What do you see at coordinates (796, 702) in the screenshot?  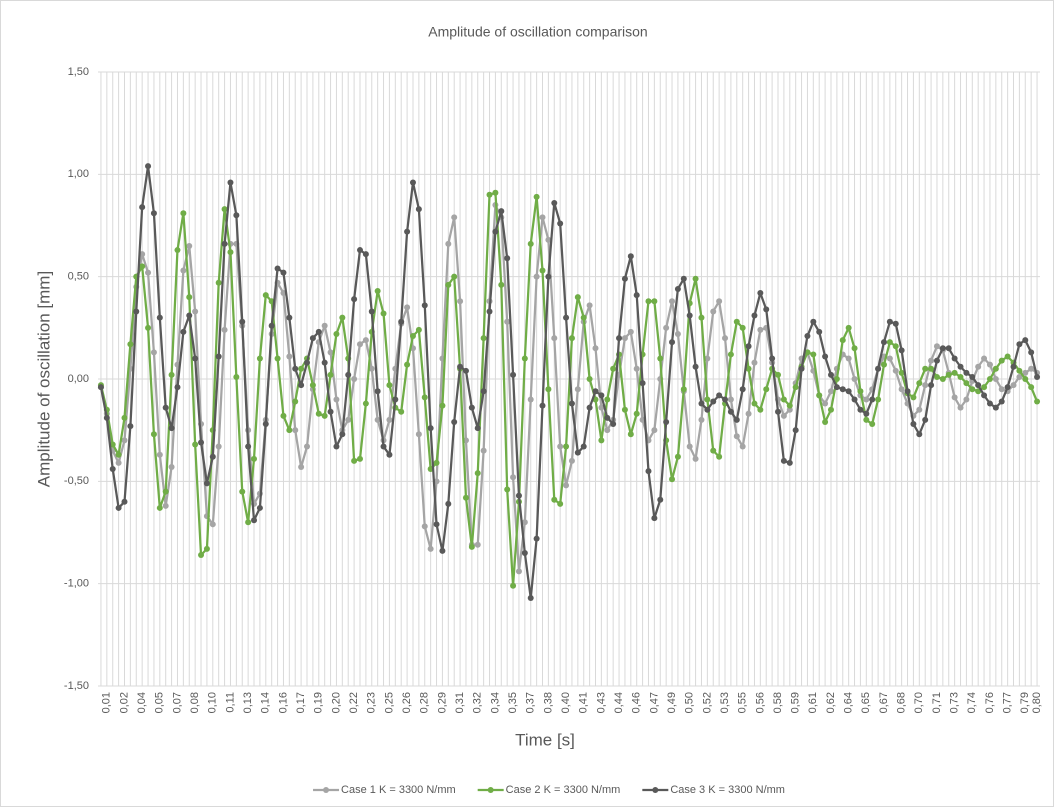 I see `x-tick-label: 0,59` at bounding box center [796, 702].